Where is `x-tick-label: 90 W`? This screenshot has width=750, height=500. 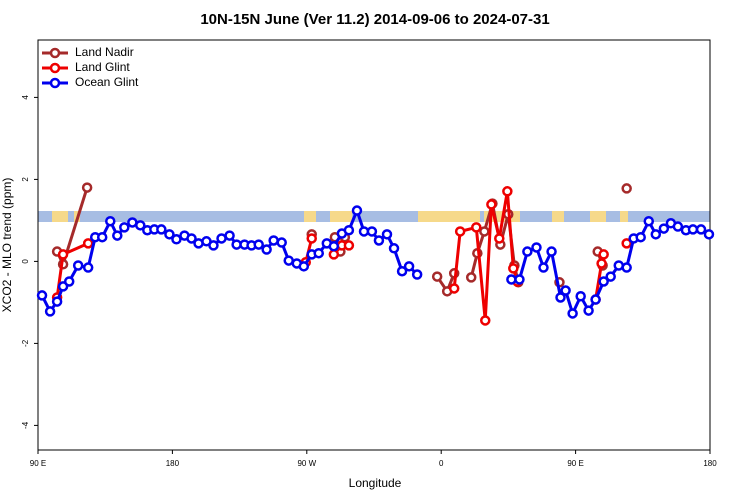 x-tick-label: 90 W is located at coordinates (306, 463).